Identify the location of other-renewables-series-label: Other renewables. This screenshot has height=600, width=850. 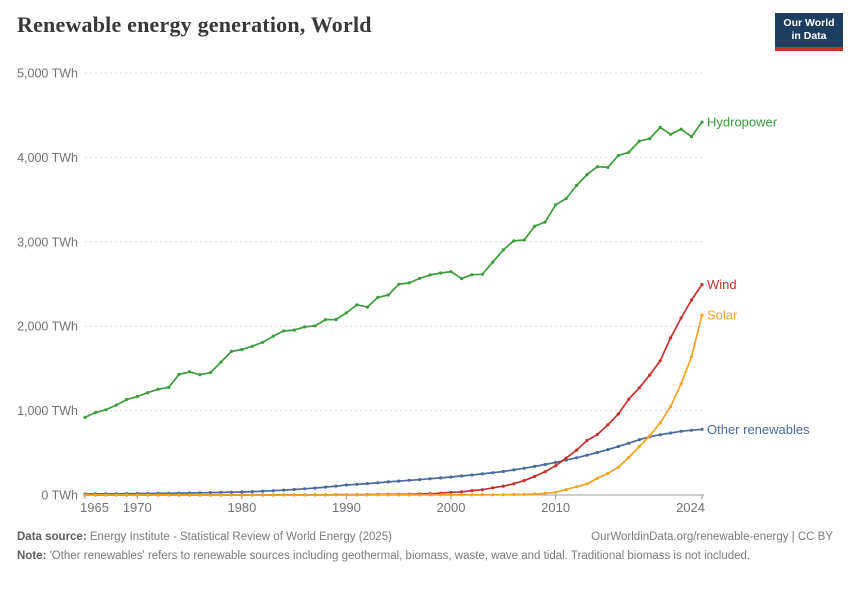
(758, 429).